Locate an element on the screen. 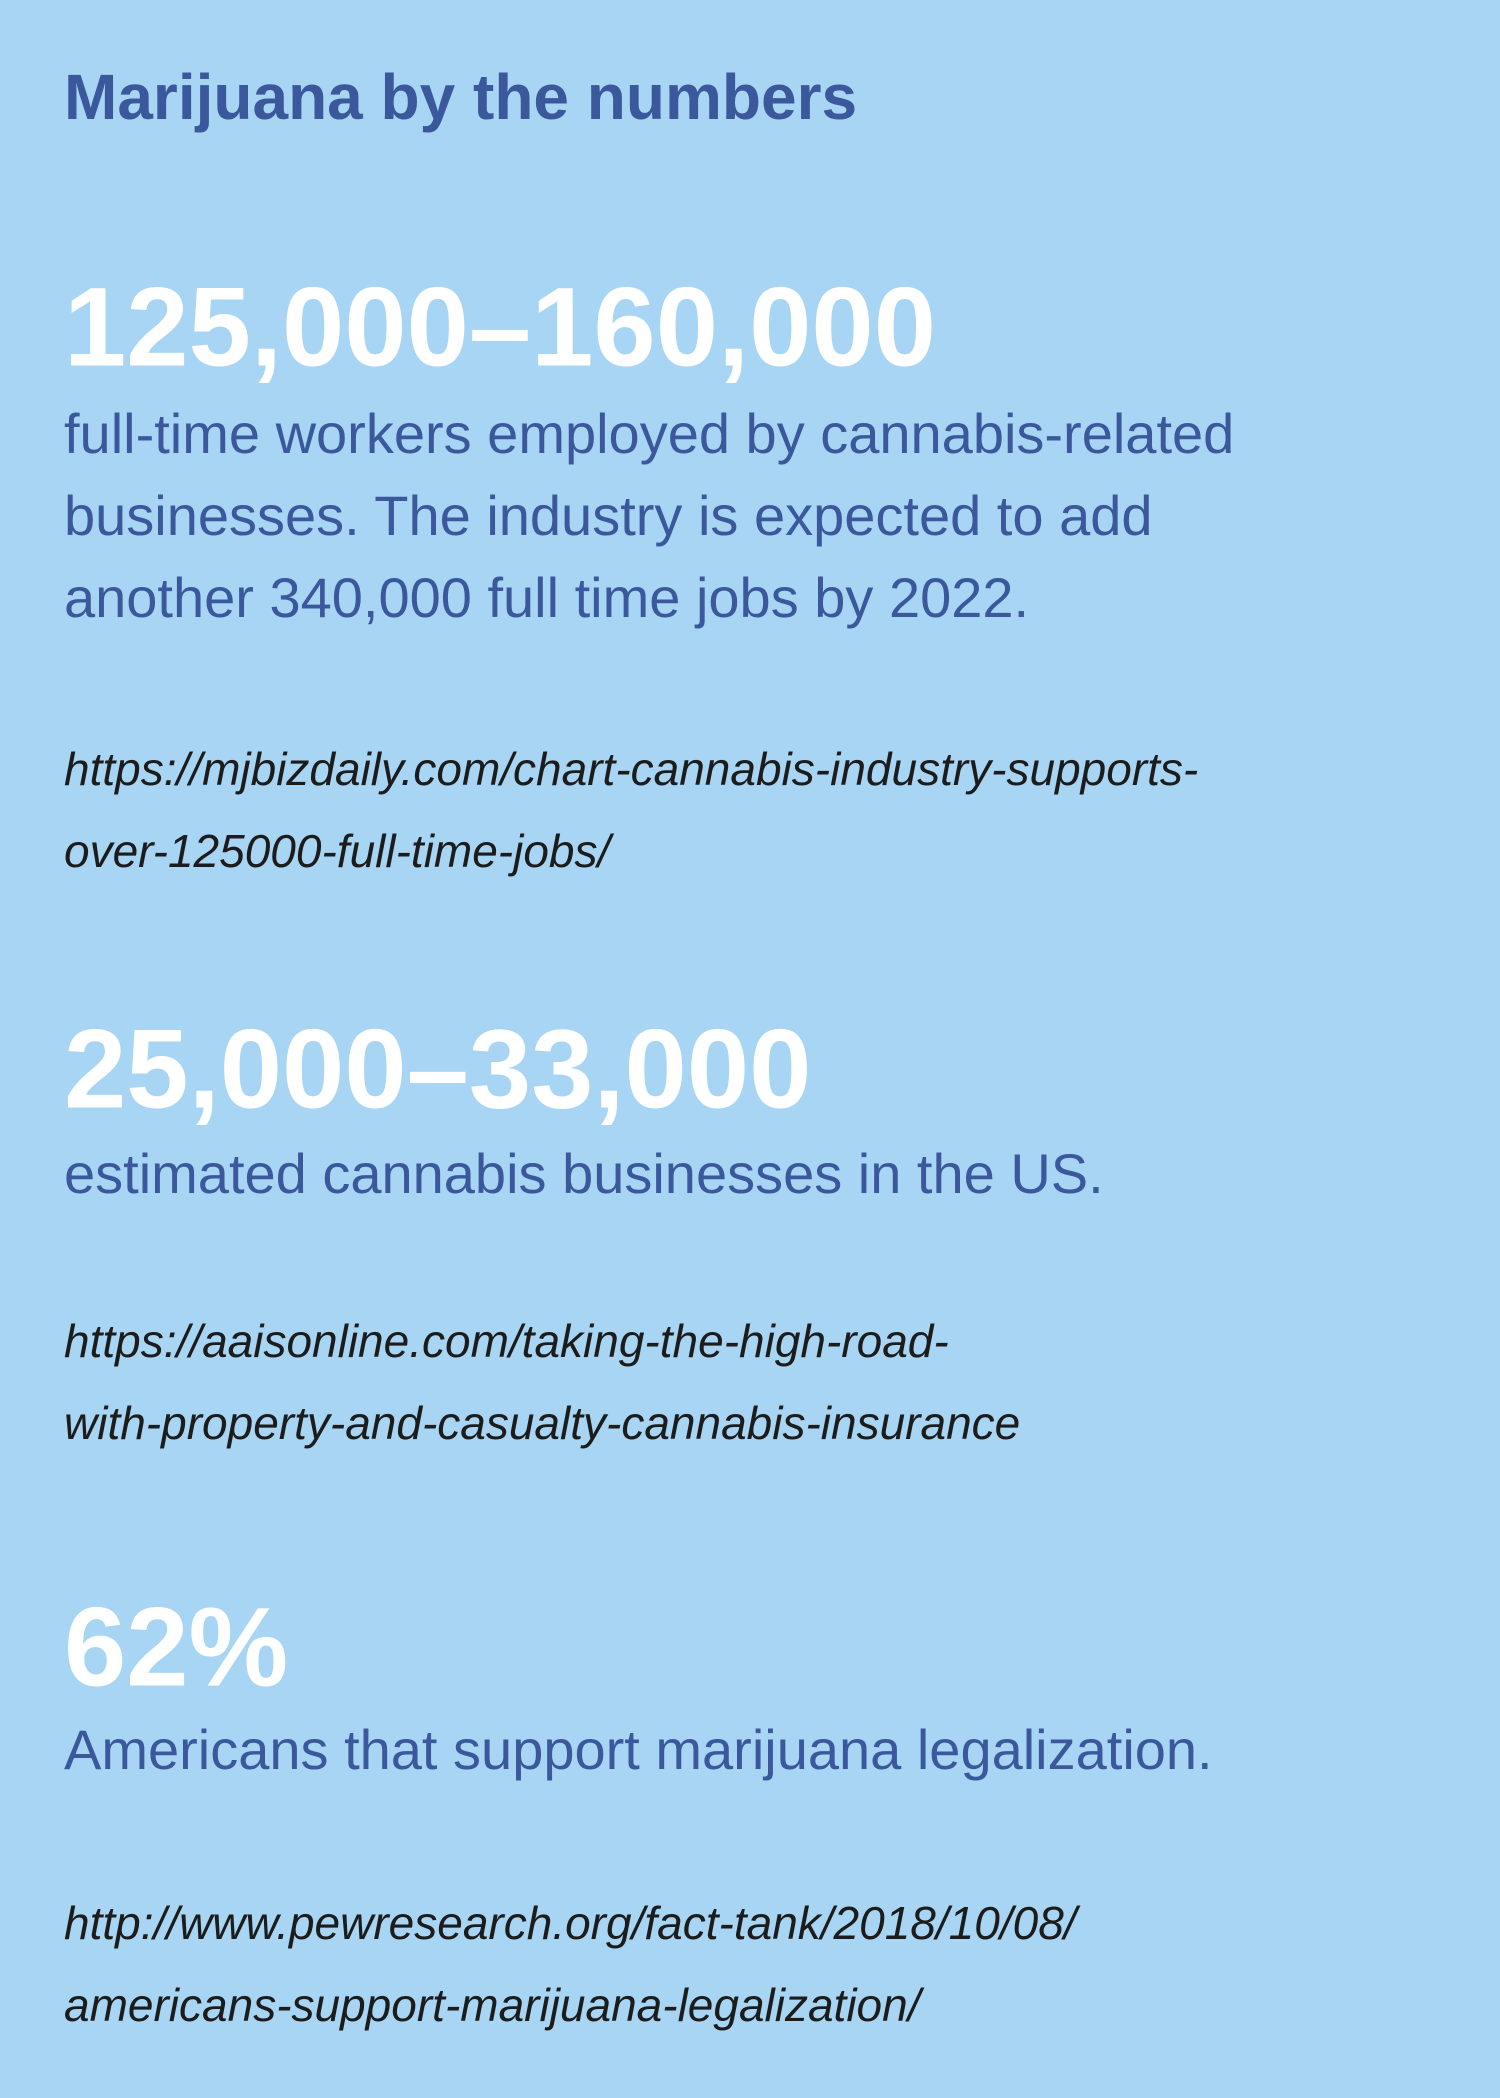 This screenshot has height=2098, width=1500. stat-number: 25,000–33,000 is located at coordinates (437, 1069).